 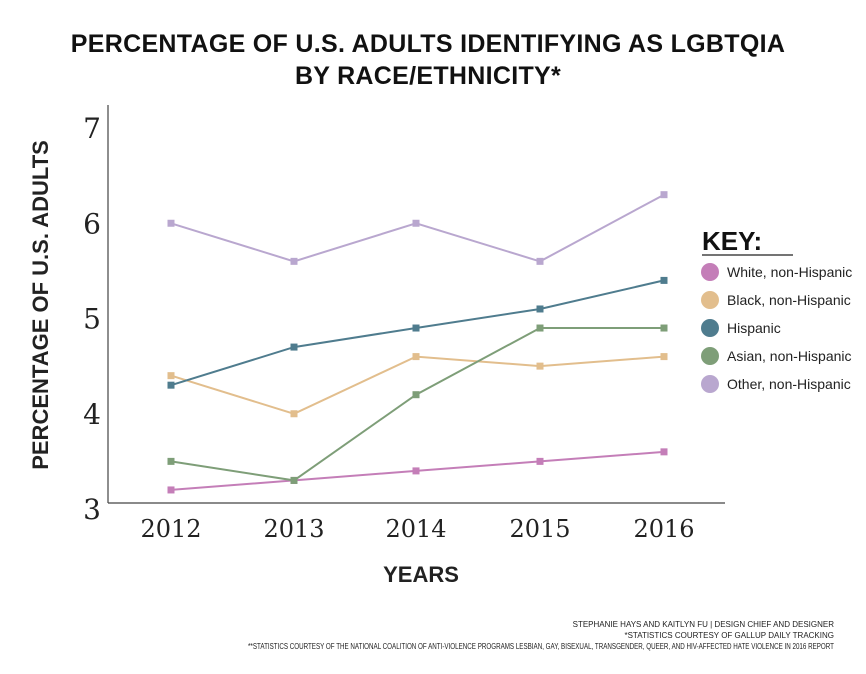 What do you see at coordinates (170, 529) in the screenshot?
I see `x-tick-label: 2012` at bounding box center [170, 529].